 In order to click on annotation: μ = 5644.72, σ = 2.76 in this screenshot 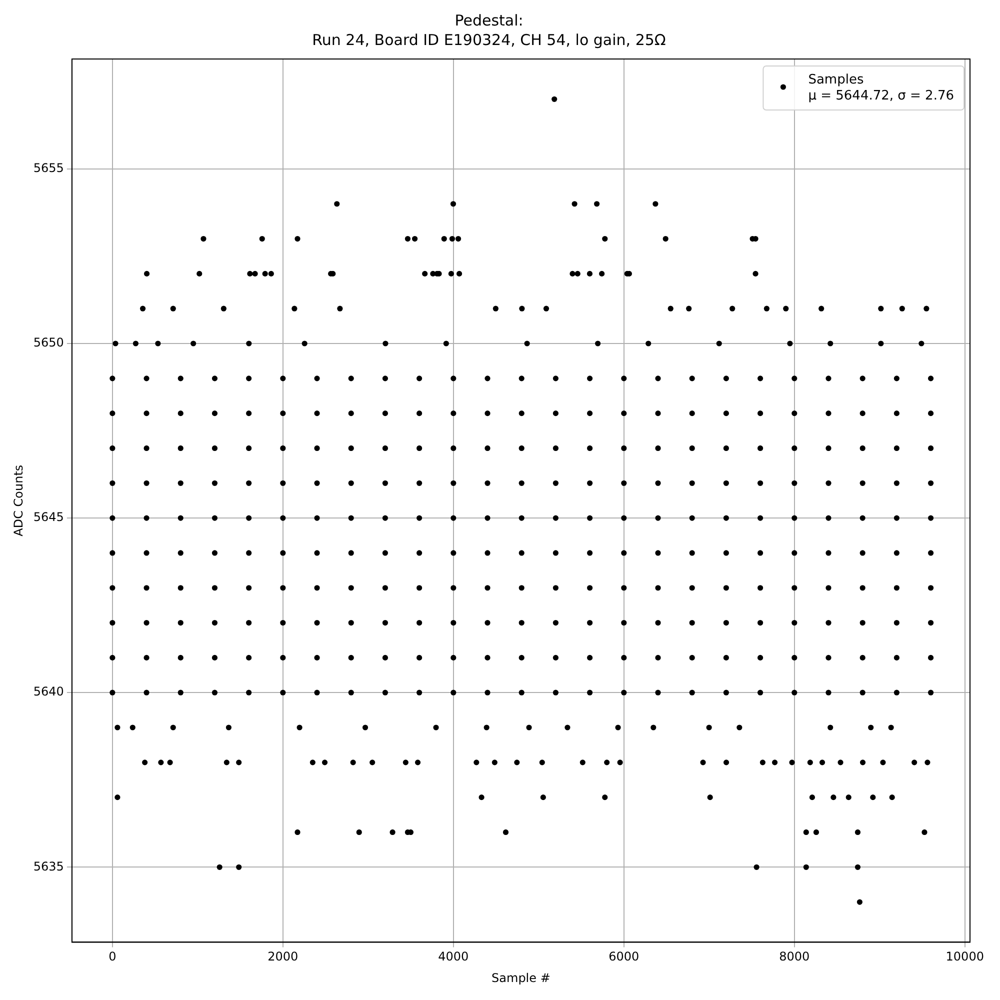, I will do `click(881, 96)`.